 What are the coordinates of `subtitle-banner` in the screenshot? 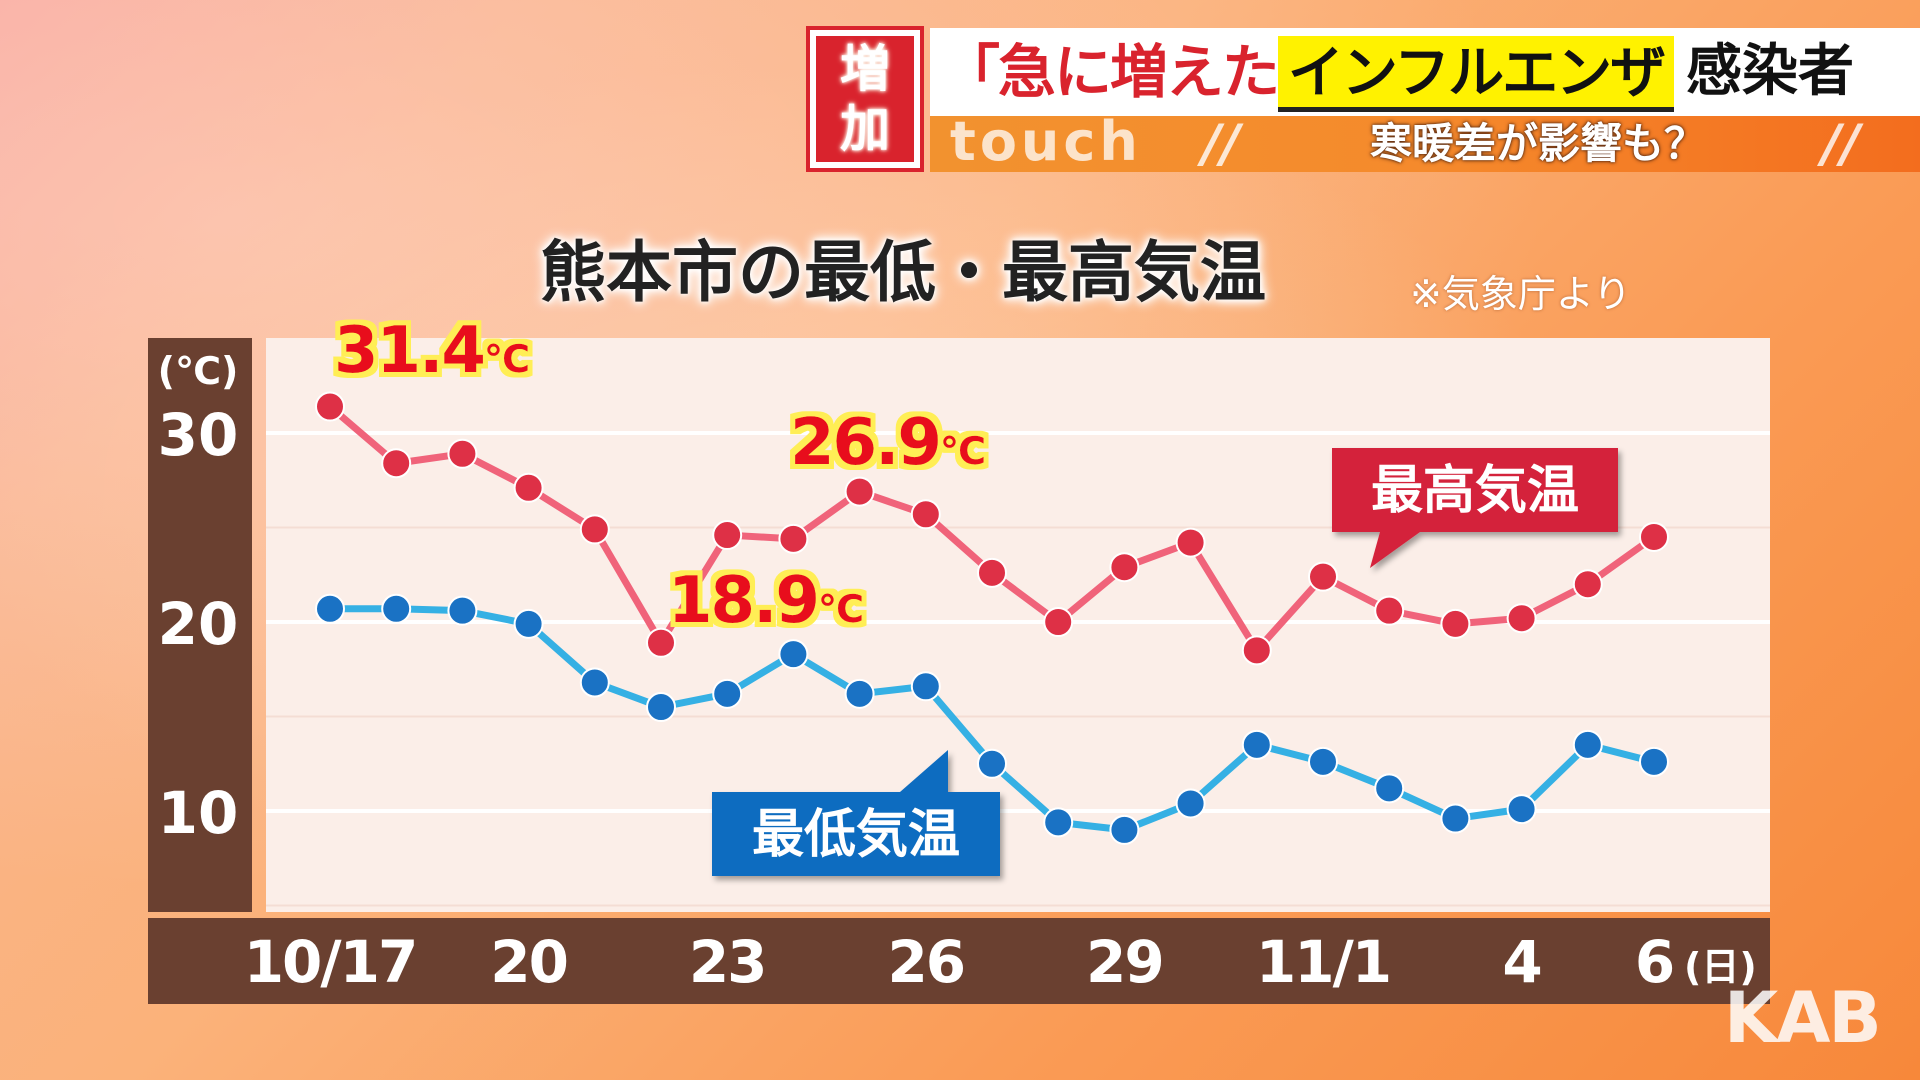 It's located at (1425, 144).